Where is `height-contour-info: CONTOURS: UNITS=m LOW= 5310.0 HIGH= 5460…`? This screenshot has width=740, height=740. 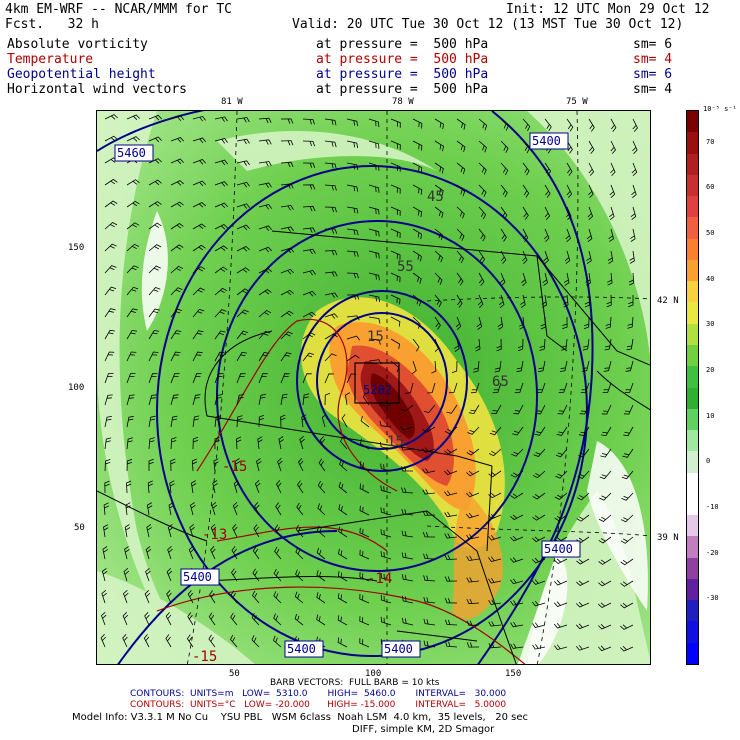
height-contour-info: CONTOURS: UNITS=m LOW= 5310.0 HIGH= 5460… is located at coordinates (318, 694).